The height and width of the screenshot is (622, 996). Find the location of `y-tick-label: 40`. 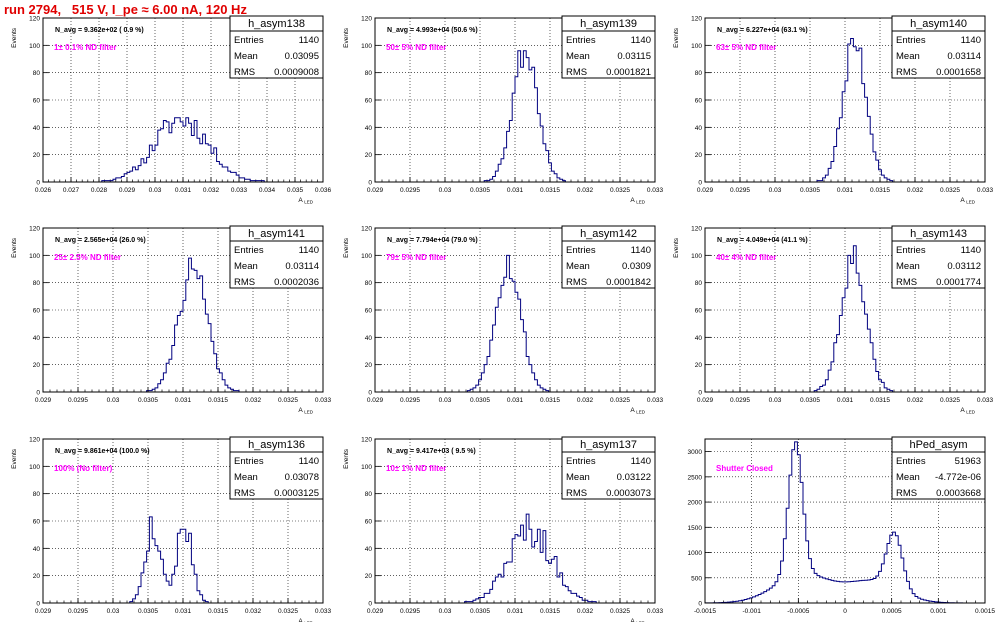

y-tick-label: 40 is located at coordinates (369, 338).